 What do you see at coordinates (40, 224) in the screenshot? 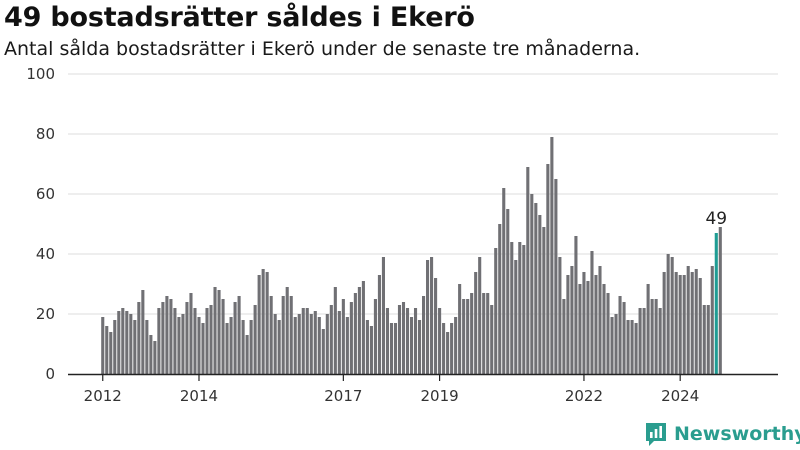
I see `y-axis: 0 20 40 60 80 100` at bounding box center [40, 224].